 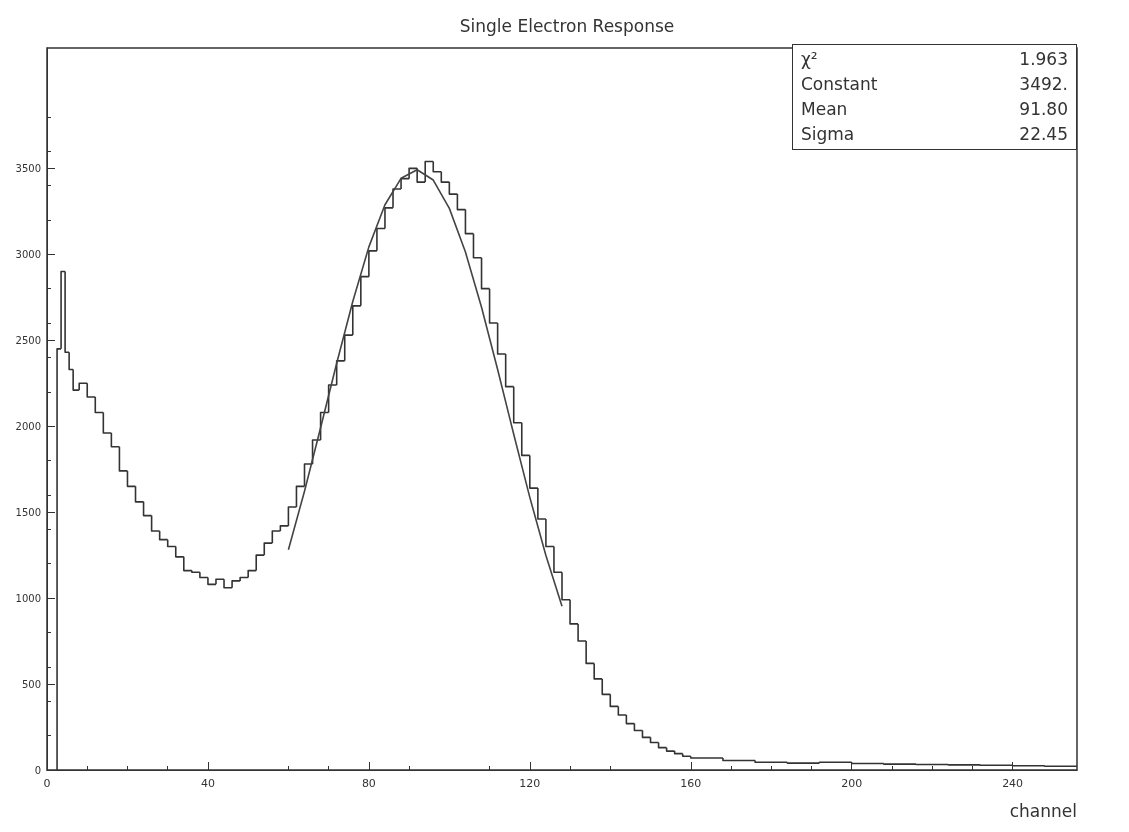 I want to click on x-tick-label: 160, so click(x=691, y=783).